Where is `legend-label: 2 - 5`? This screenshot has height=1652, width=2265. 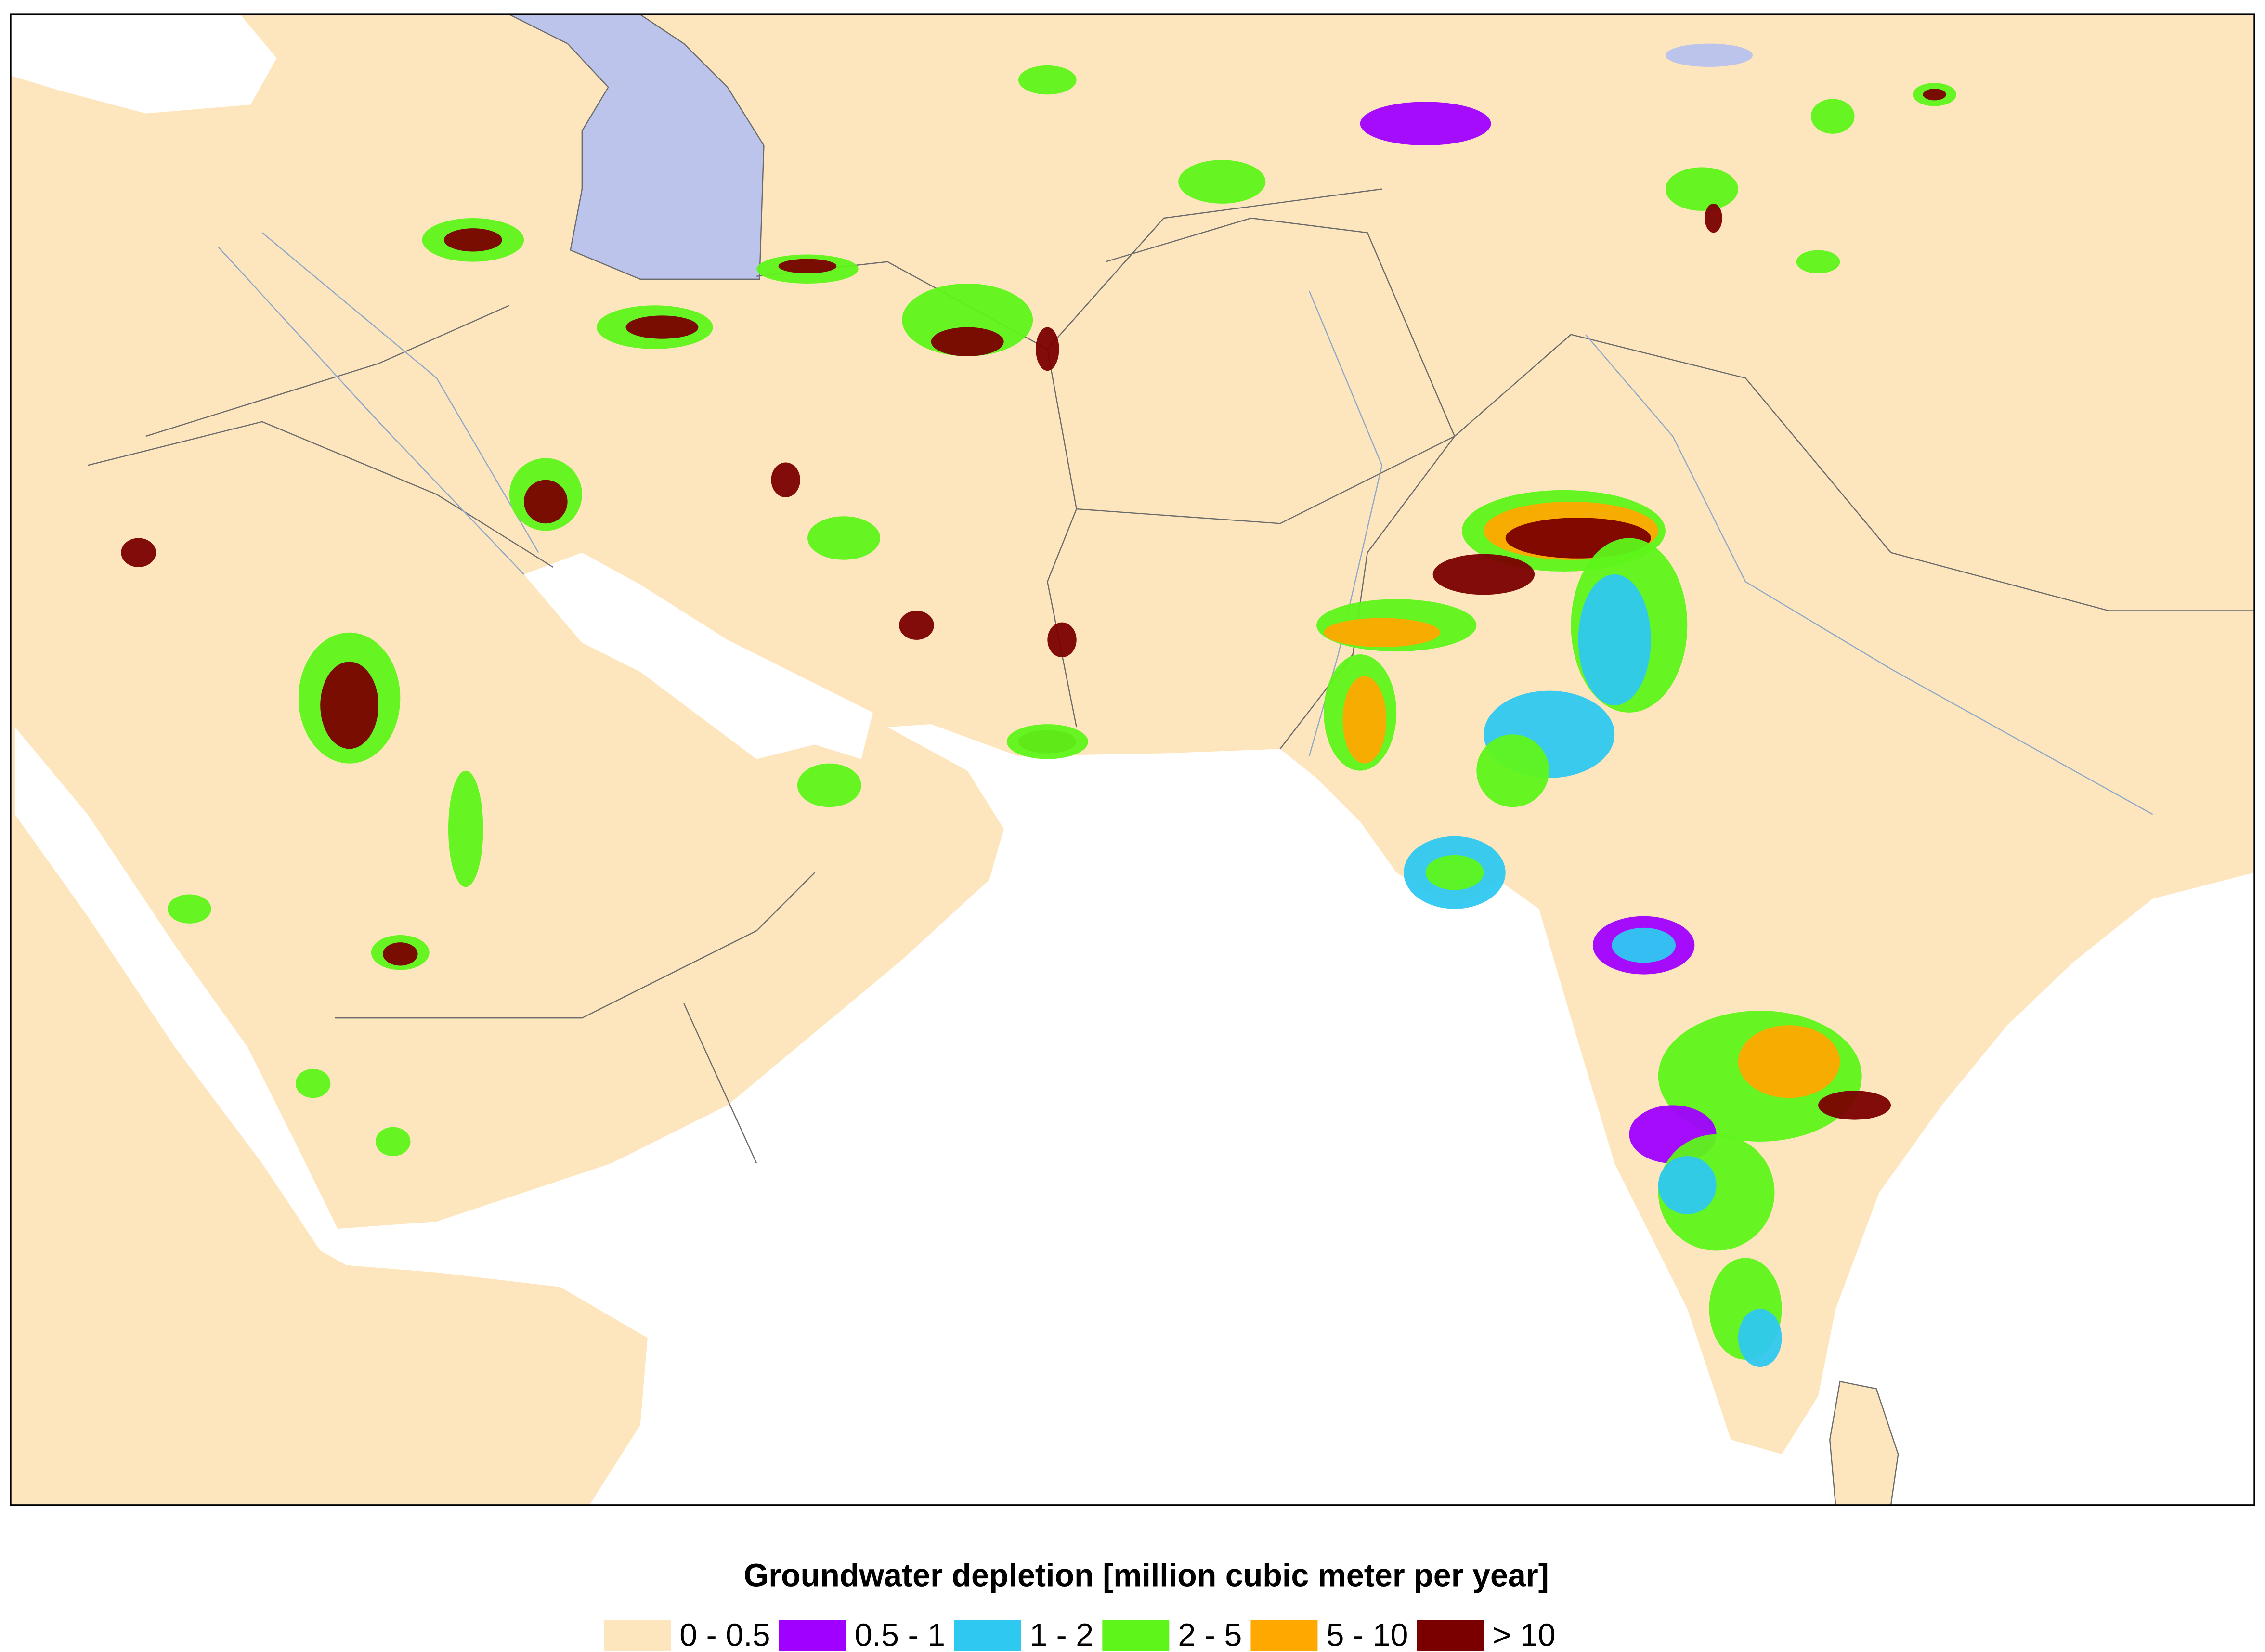 legend-label: 2 - 5 is located at coordinates (1210, 1635).